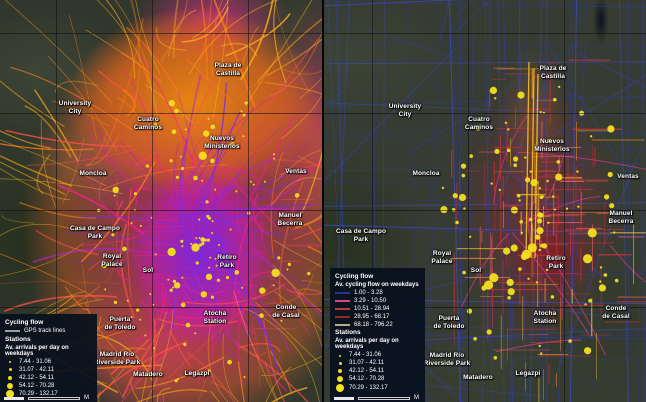  What do you see at coordinates (373, 324) in the screenshot?
I see `flow-class-range: 68.18 - 796.22` at bounding box center [373, 324].